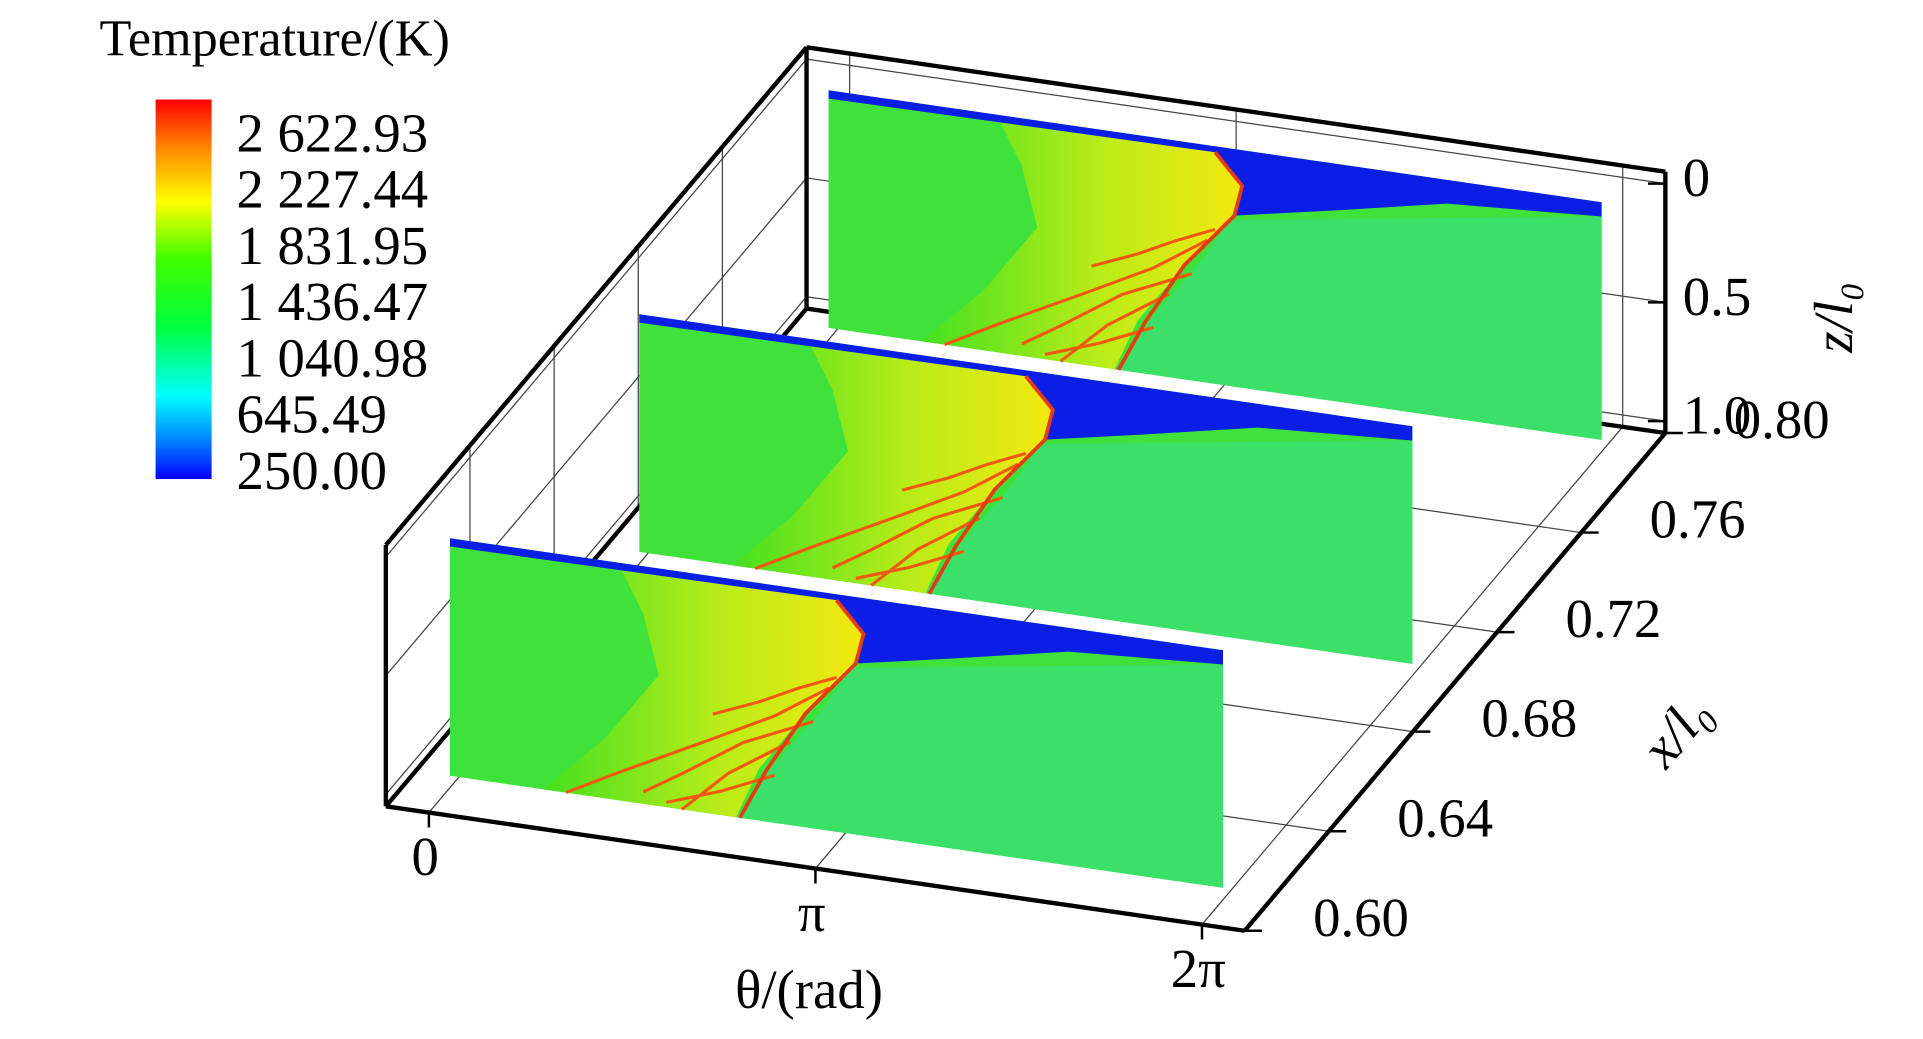 The width and height of the screenshot is (1923, 1039). What do you see at coordinates (424, 856) in the screenshot?
I see `theta-tick-label: 0` at bounding box center [424, 856].